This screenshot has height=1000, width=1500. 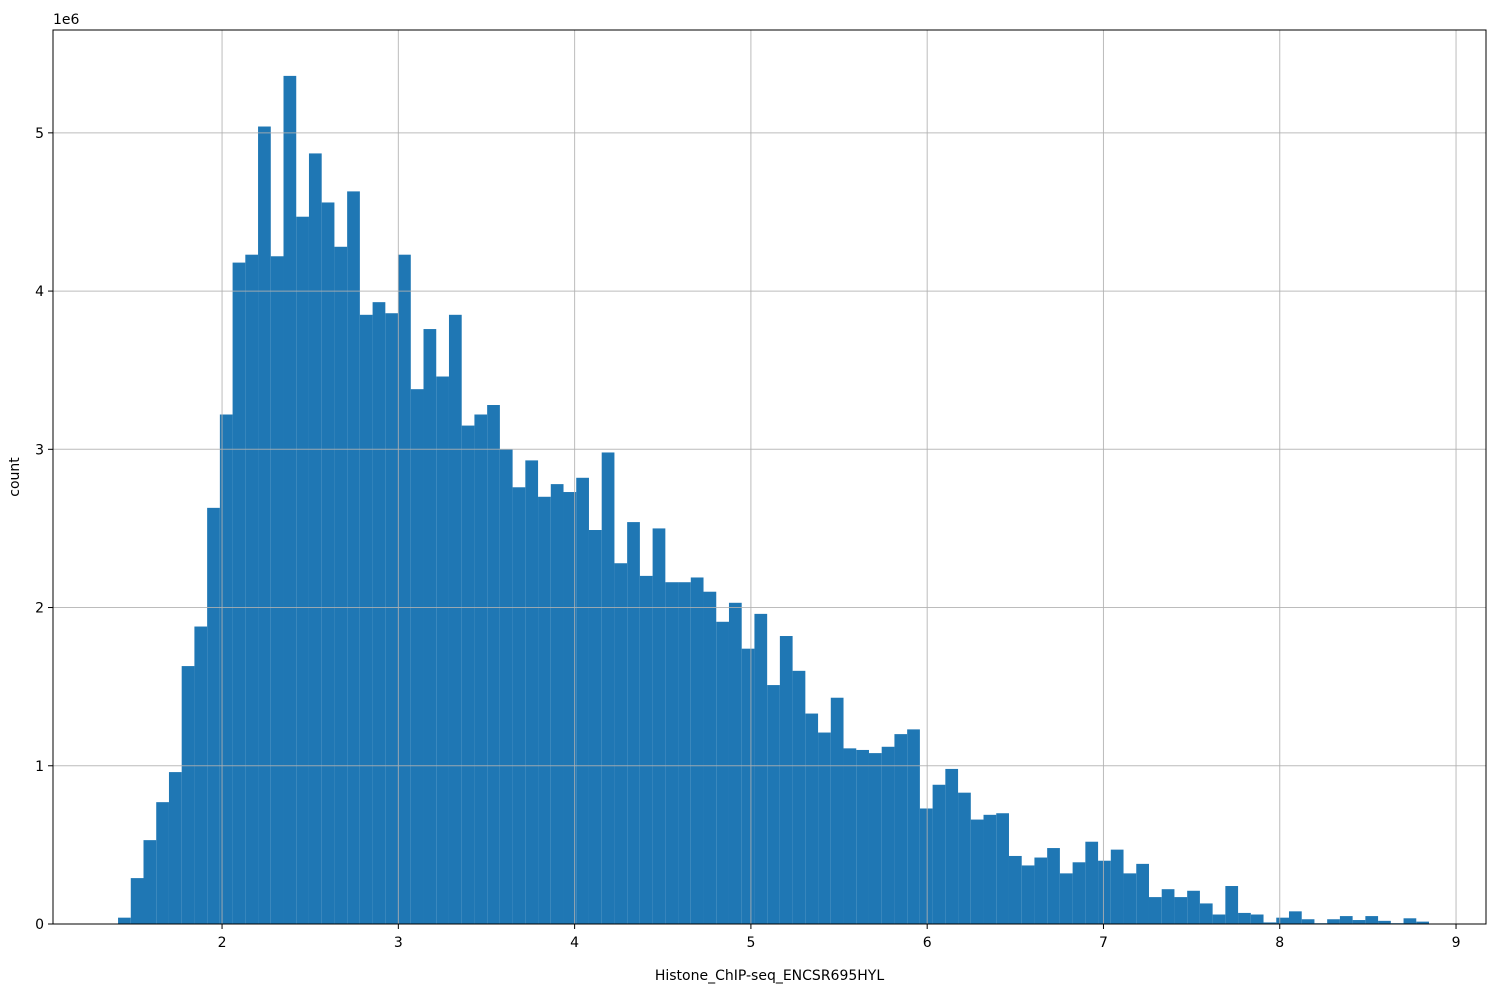 What do you see at coordinates (39, 450) in the screenshot?
I see `y-tick-label: 3` at bounding box center [39, 450].